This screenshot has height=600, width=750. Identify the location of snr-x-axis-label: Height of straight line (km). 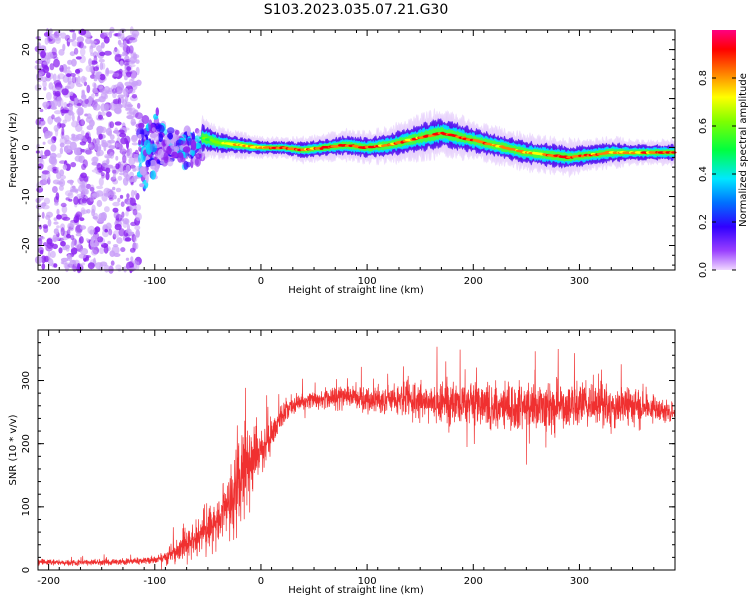
(356, 590).